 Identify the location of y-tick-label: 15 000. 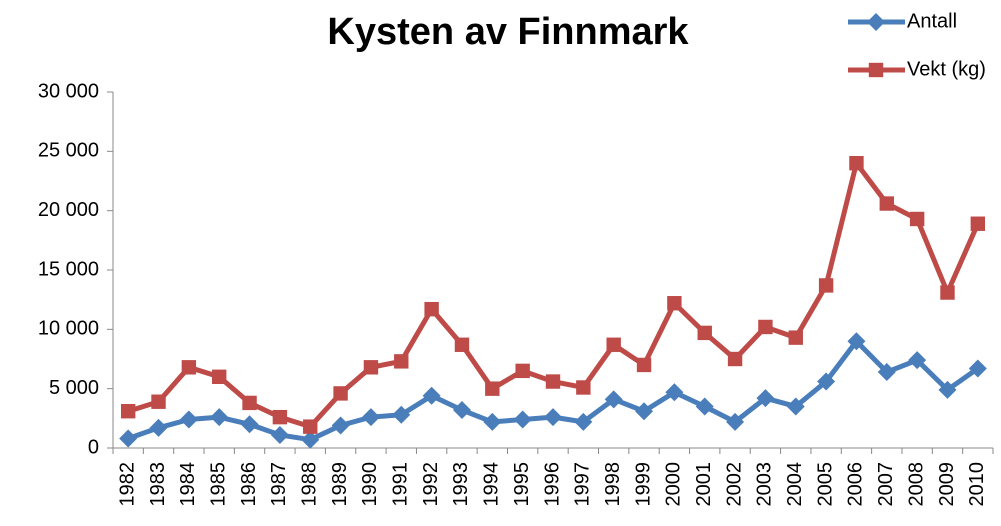
(68, 269).